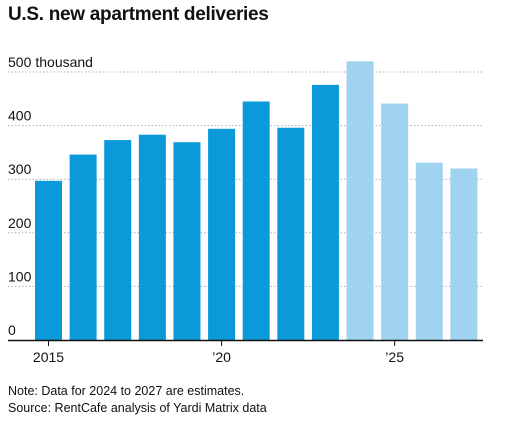 The height and width of the screenshot is (430, 506). What do you see at coordinates (394, 357) in the screenshot?
I see `x-tick-label: ’25` at bounding box center [394, 357].